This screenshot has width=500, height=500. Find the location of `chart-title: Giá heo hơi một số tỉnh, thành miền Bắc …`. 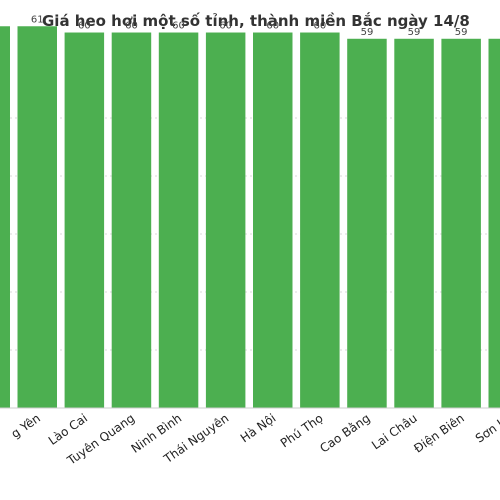

chart-title: Giá heo hơi một số tỉnh, thành miền Bắc … is located at coordinates (256, 20).